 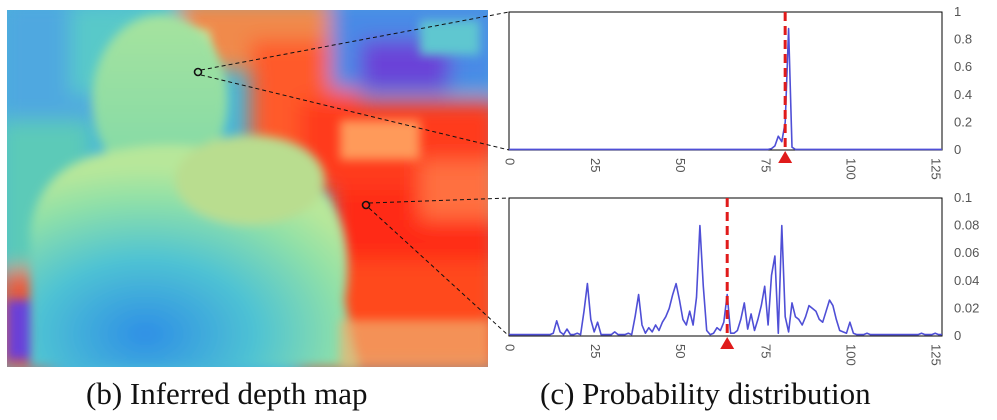 What do you see at coordinates (963, 66) in the screenshot?
I see `y-tick-label: 0.6` at bounding box center [963, 66].